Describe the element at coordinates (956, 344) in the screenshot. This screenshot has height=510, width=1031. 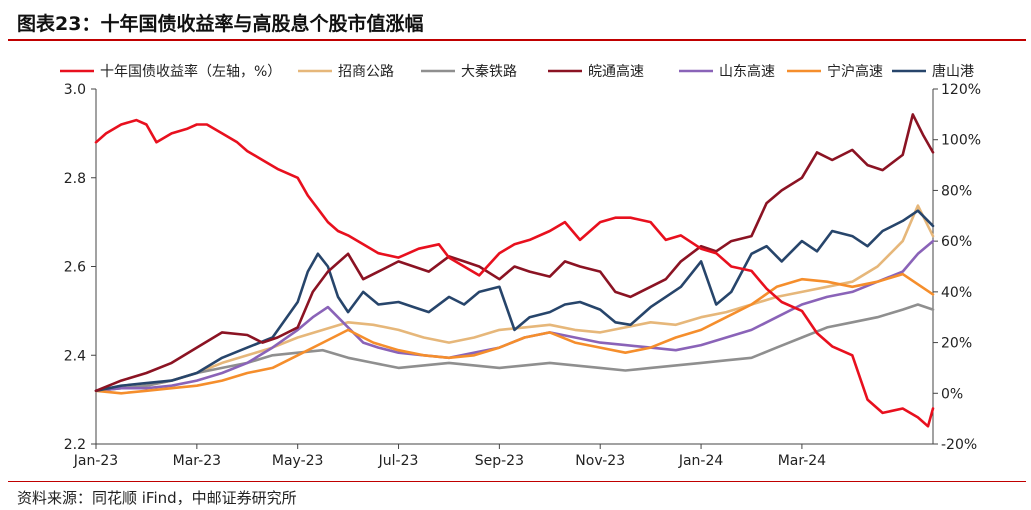
I see `right-tick-label: 20%` at that location.